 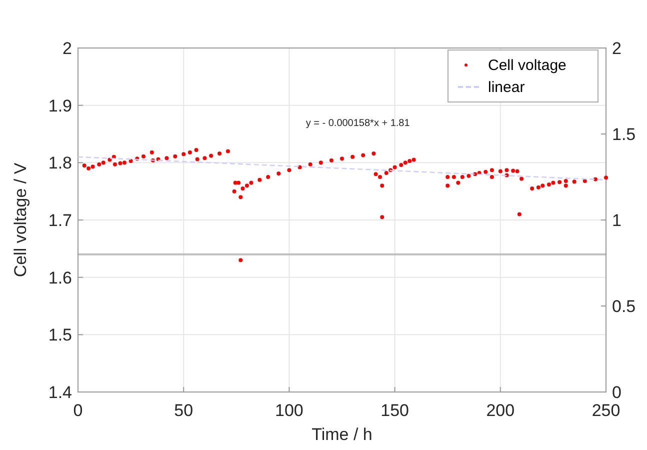 What do you see at coordinates (342, 434) in the screenshot?
I see `x-axis-title: Time / h` at bounding box center [342, 434].